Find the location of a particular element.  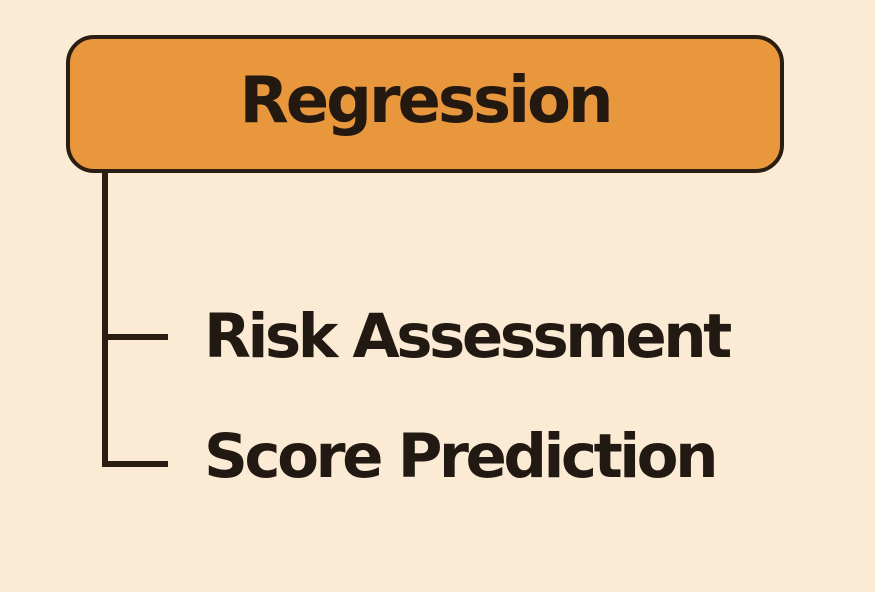

category-title: Regression is located at coordinates (426, 101).